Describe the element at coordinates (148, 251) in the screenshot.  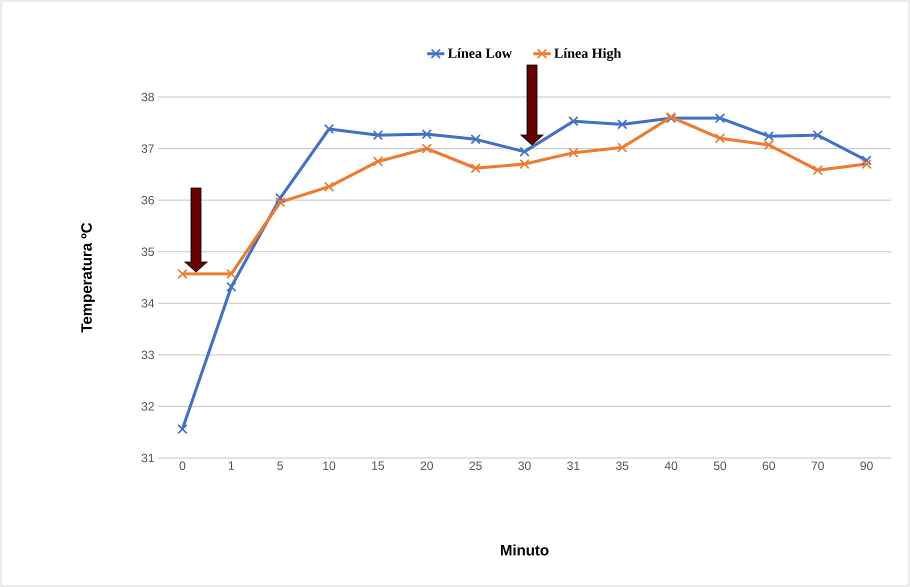
I see `y-tick-label: 35` at that location.